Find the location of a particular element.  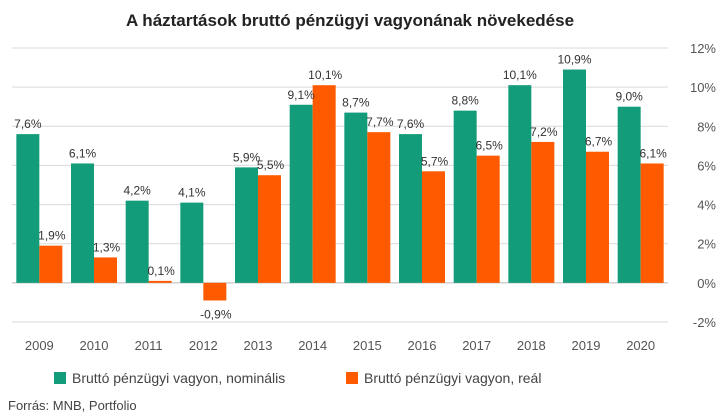

y-tick-label: 2% is located at coordinates (706, 244).